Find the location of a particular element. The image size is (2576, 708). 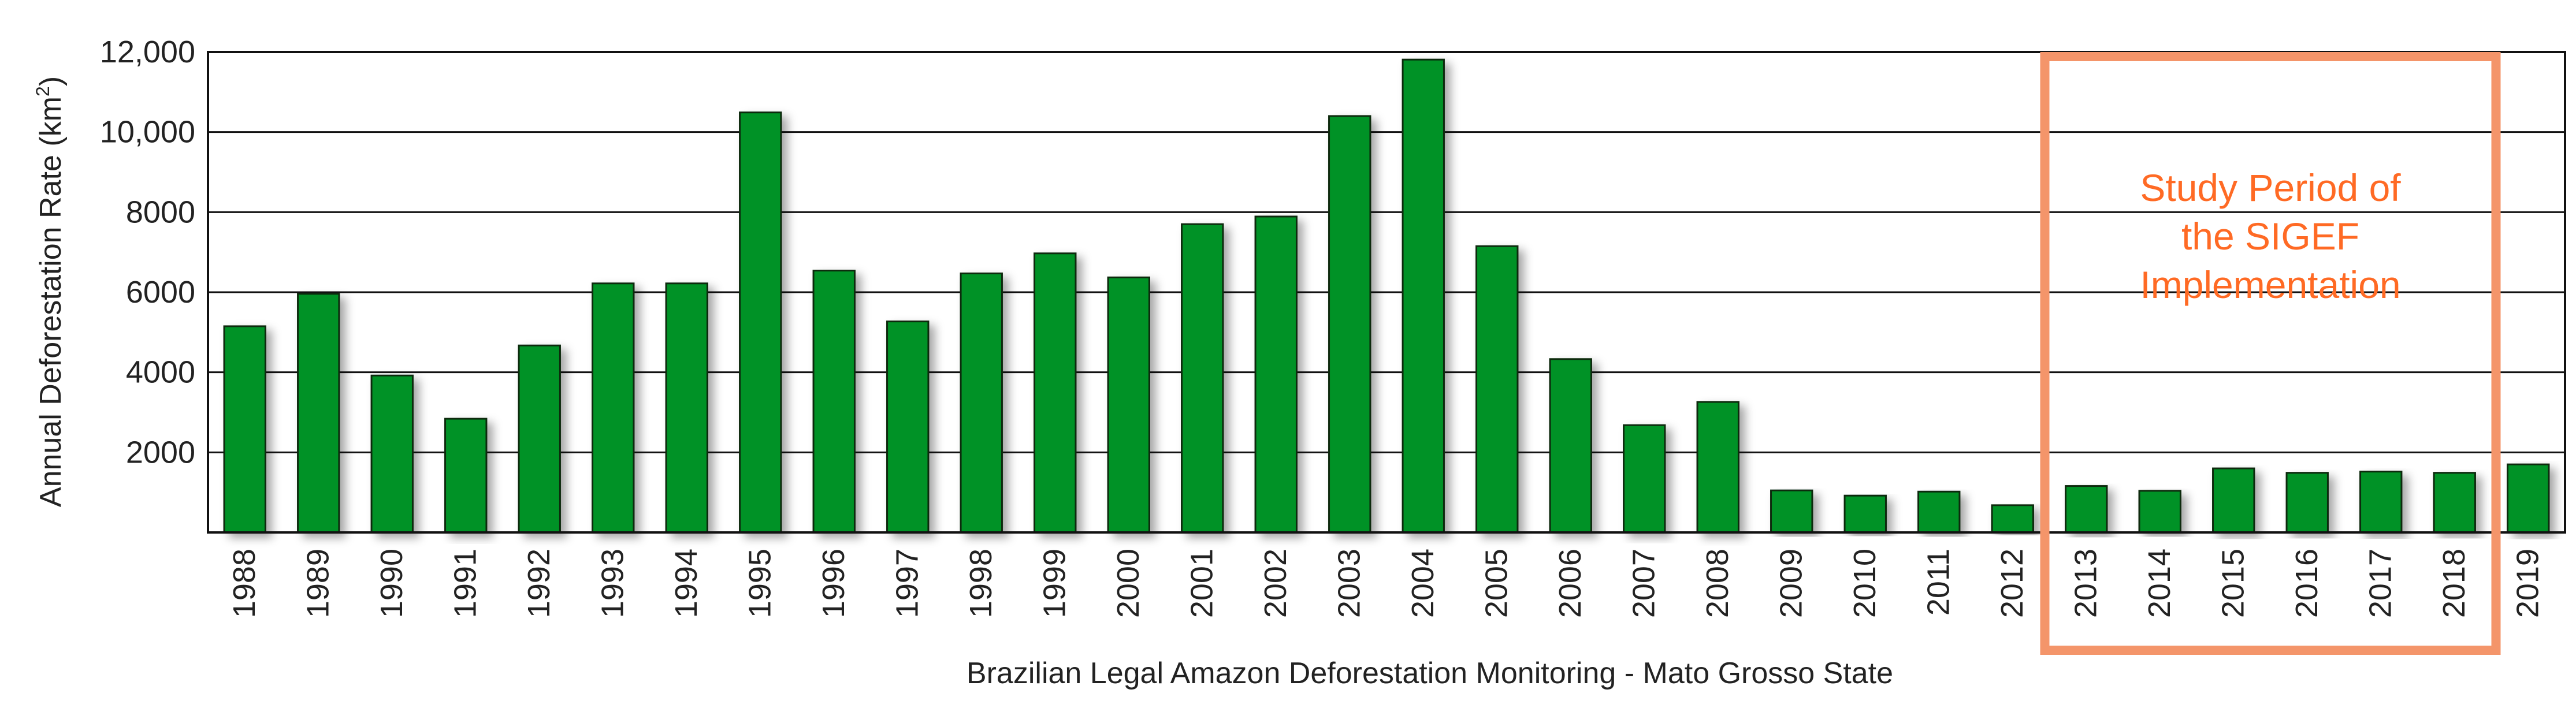

bar-1999 is located at coordinates (1055, 393).